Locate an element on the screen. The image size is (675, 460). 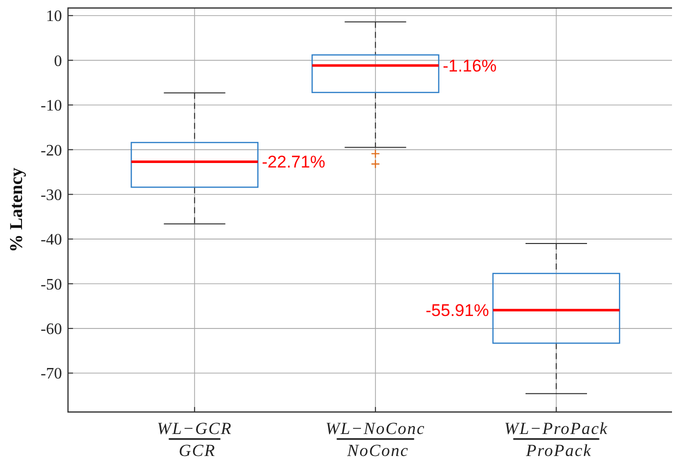
text: -55.91% is located at coordinates (457, 310).